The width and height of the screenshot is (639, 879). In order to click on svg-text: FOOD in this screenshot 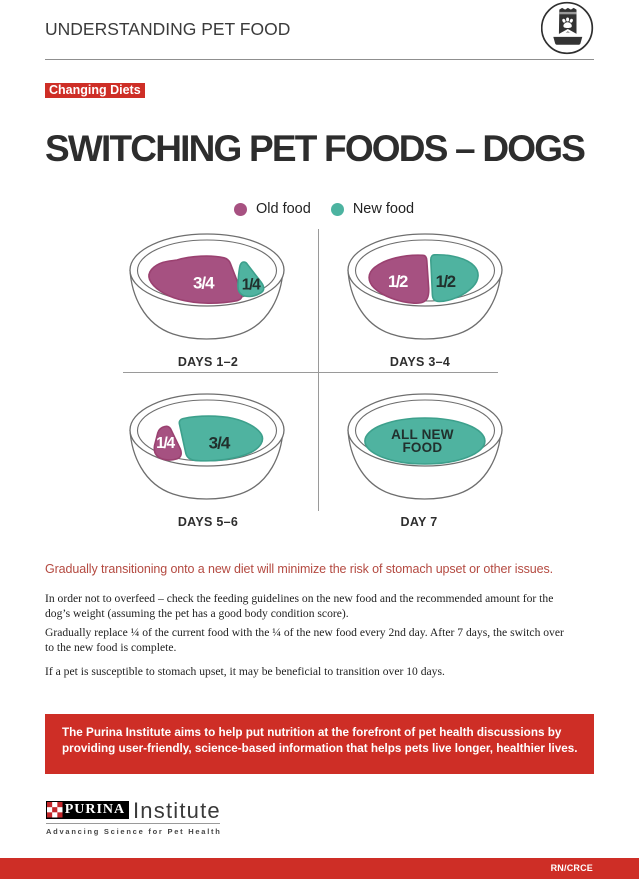, I will do `click(422, 447)`.